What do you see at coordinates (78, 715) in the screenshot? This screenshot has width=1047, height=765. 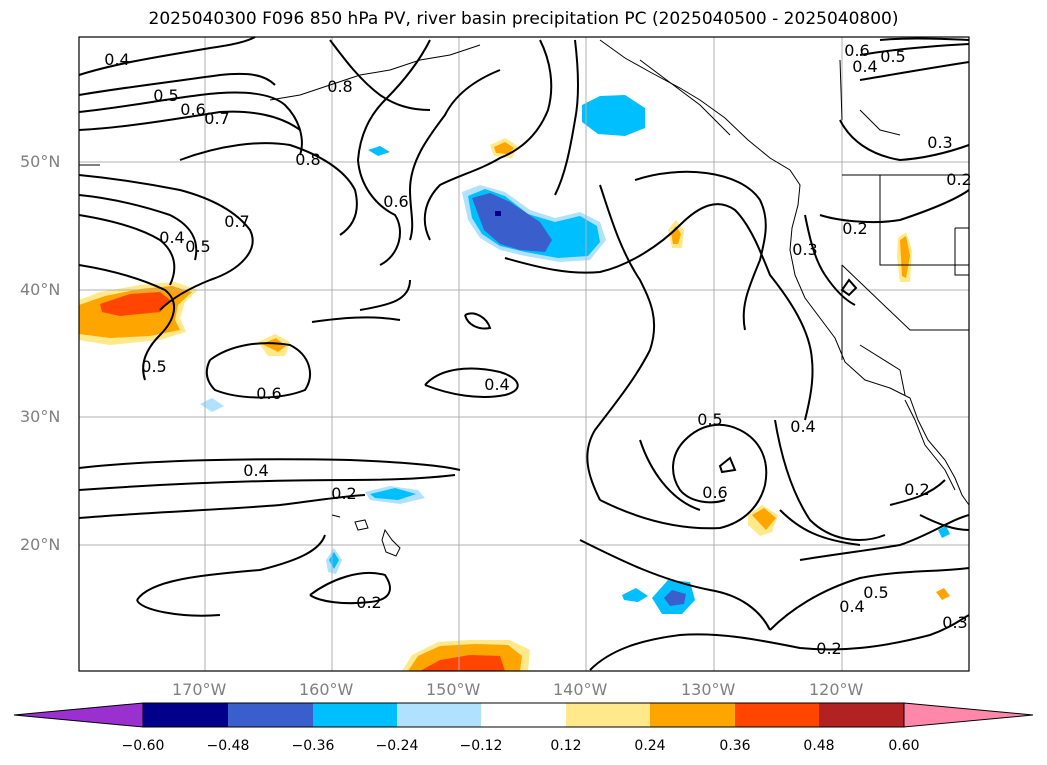 I see `colorbar-min-arrow` at bounding box center [78, 715].